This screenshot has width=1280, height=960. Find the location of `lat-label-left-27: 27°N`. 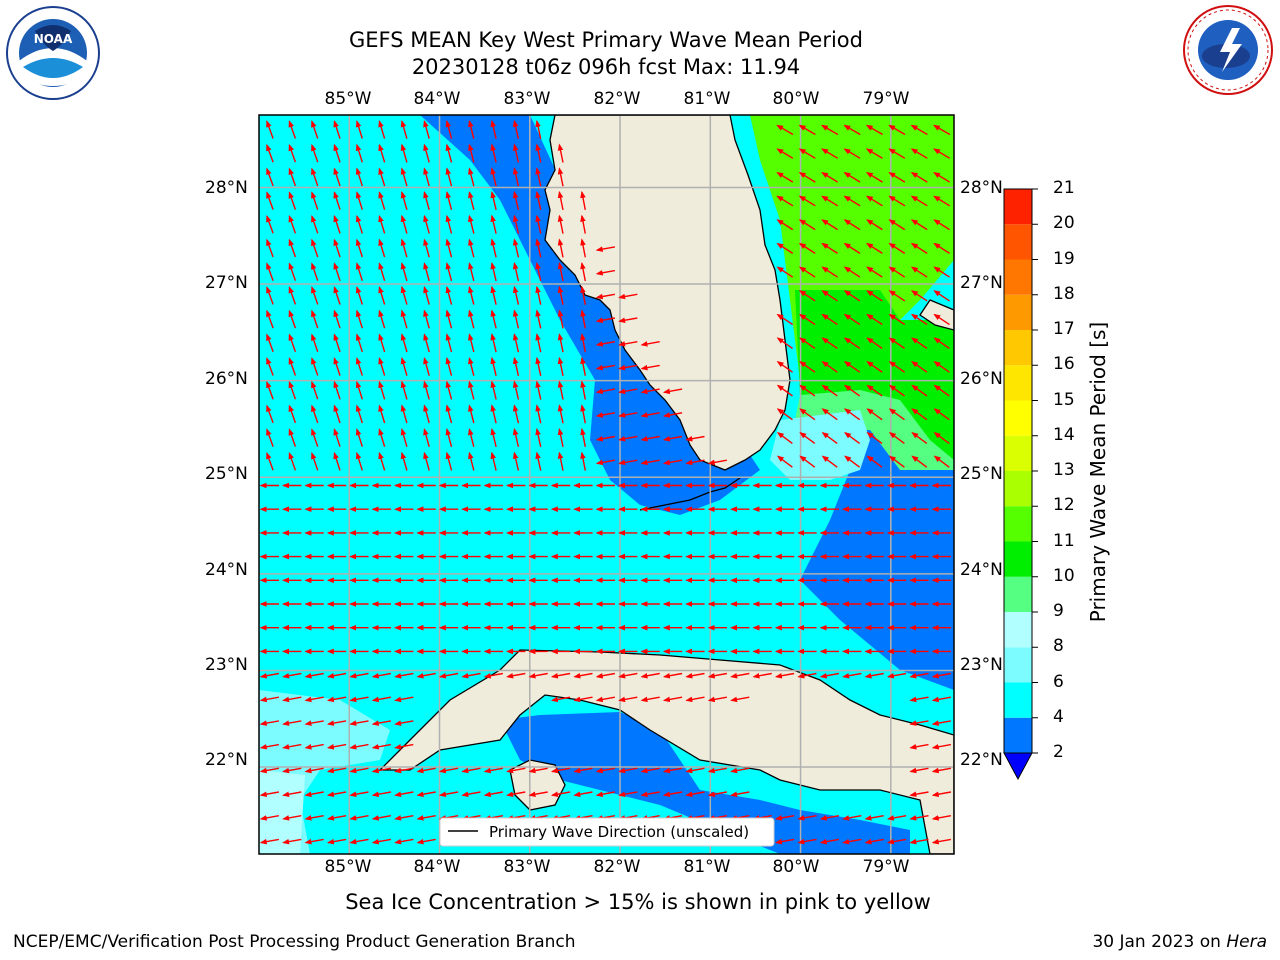

lat-label-left-27: 27°N is located at coordinates (226, 283).